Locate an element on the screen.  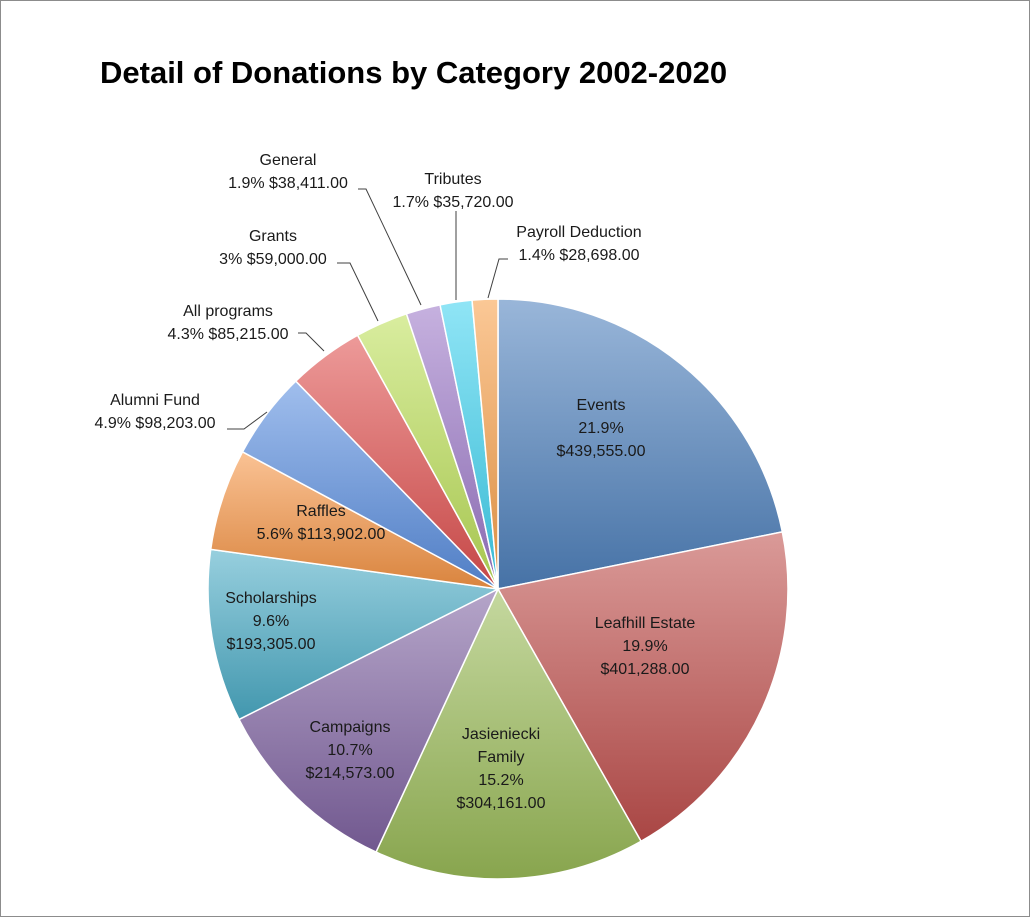
pie-slice-campaigns is located at coordinates (369, 720).